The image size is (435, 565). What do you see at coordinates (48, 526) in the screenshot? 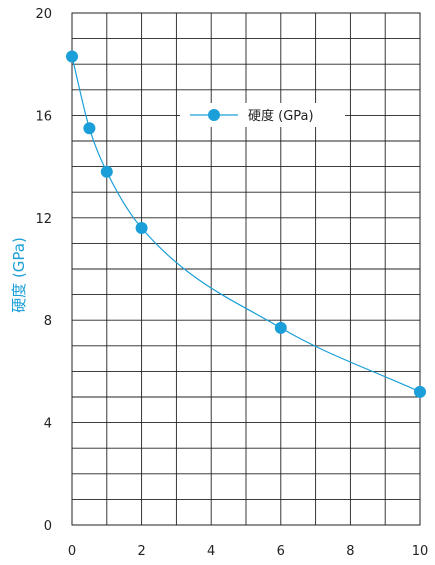
I see `y-tick-label: 0` at bounding box center [48, 526].